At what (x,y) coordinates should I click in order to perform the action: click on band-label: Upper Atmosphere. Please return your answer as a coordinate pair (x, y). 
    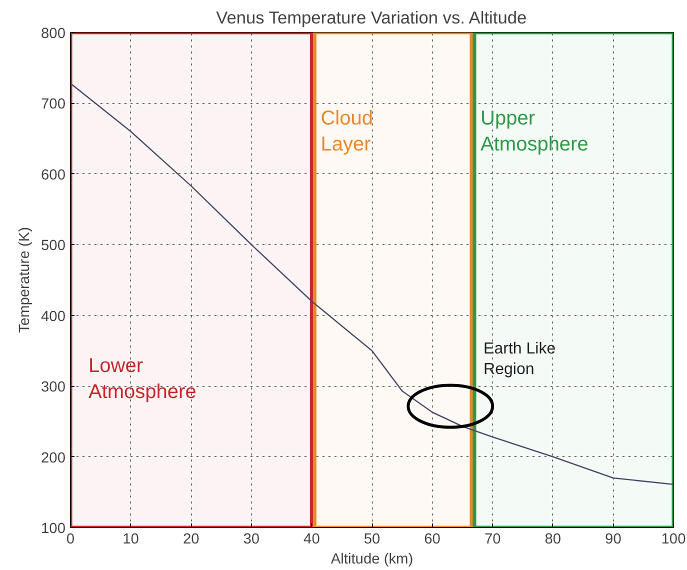
    Looking at the image, I should click on (534, 131).